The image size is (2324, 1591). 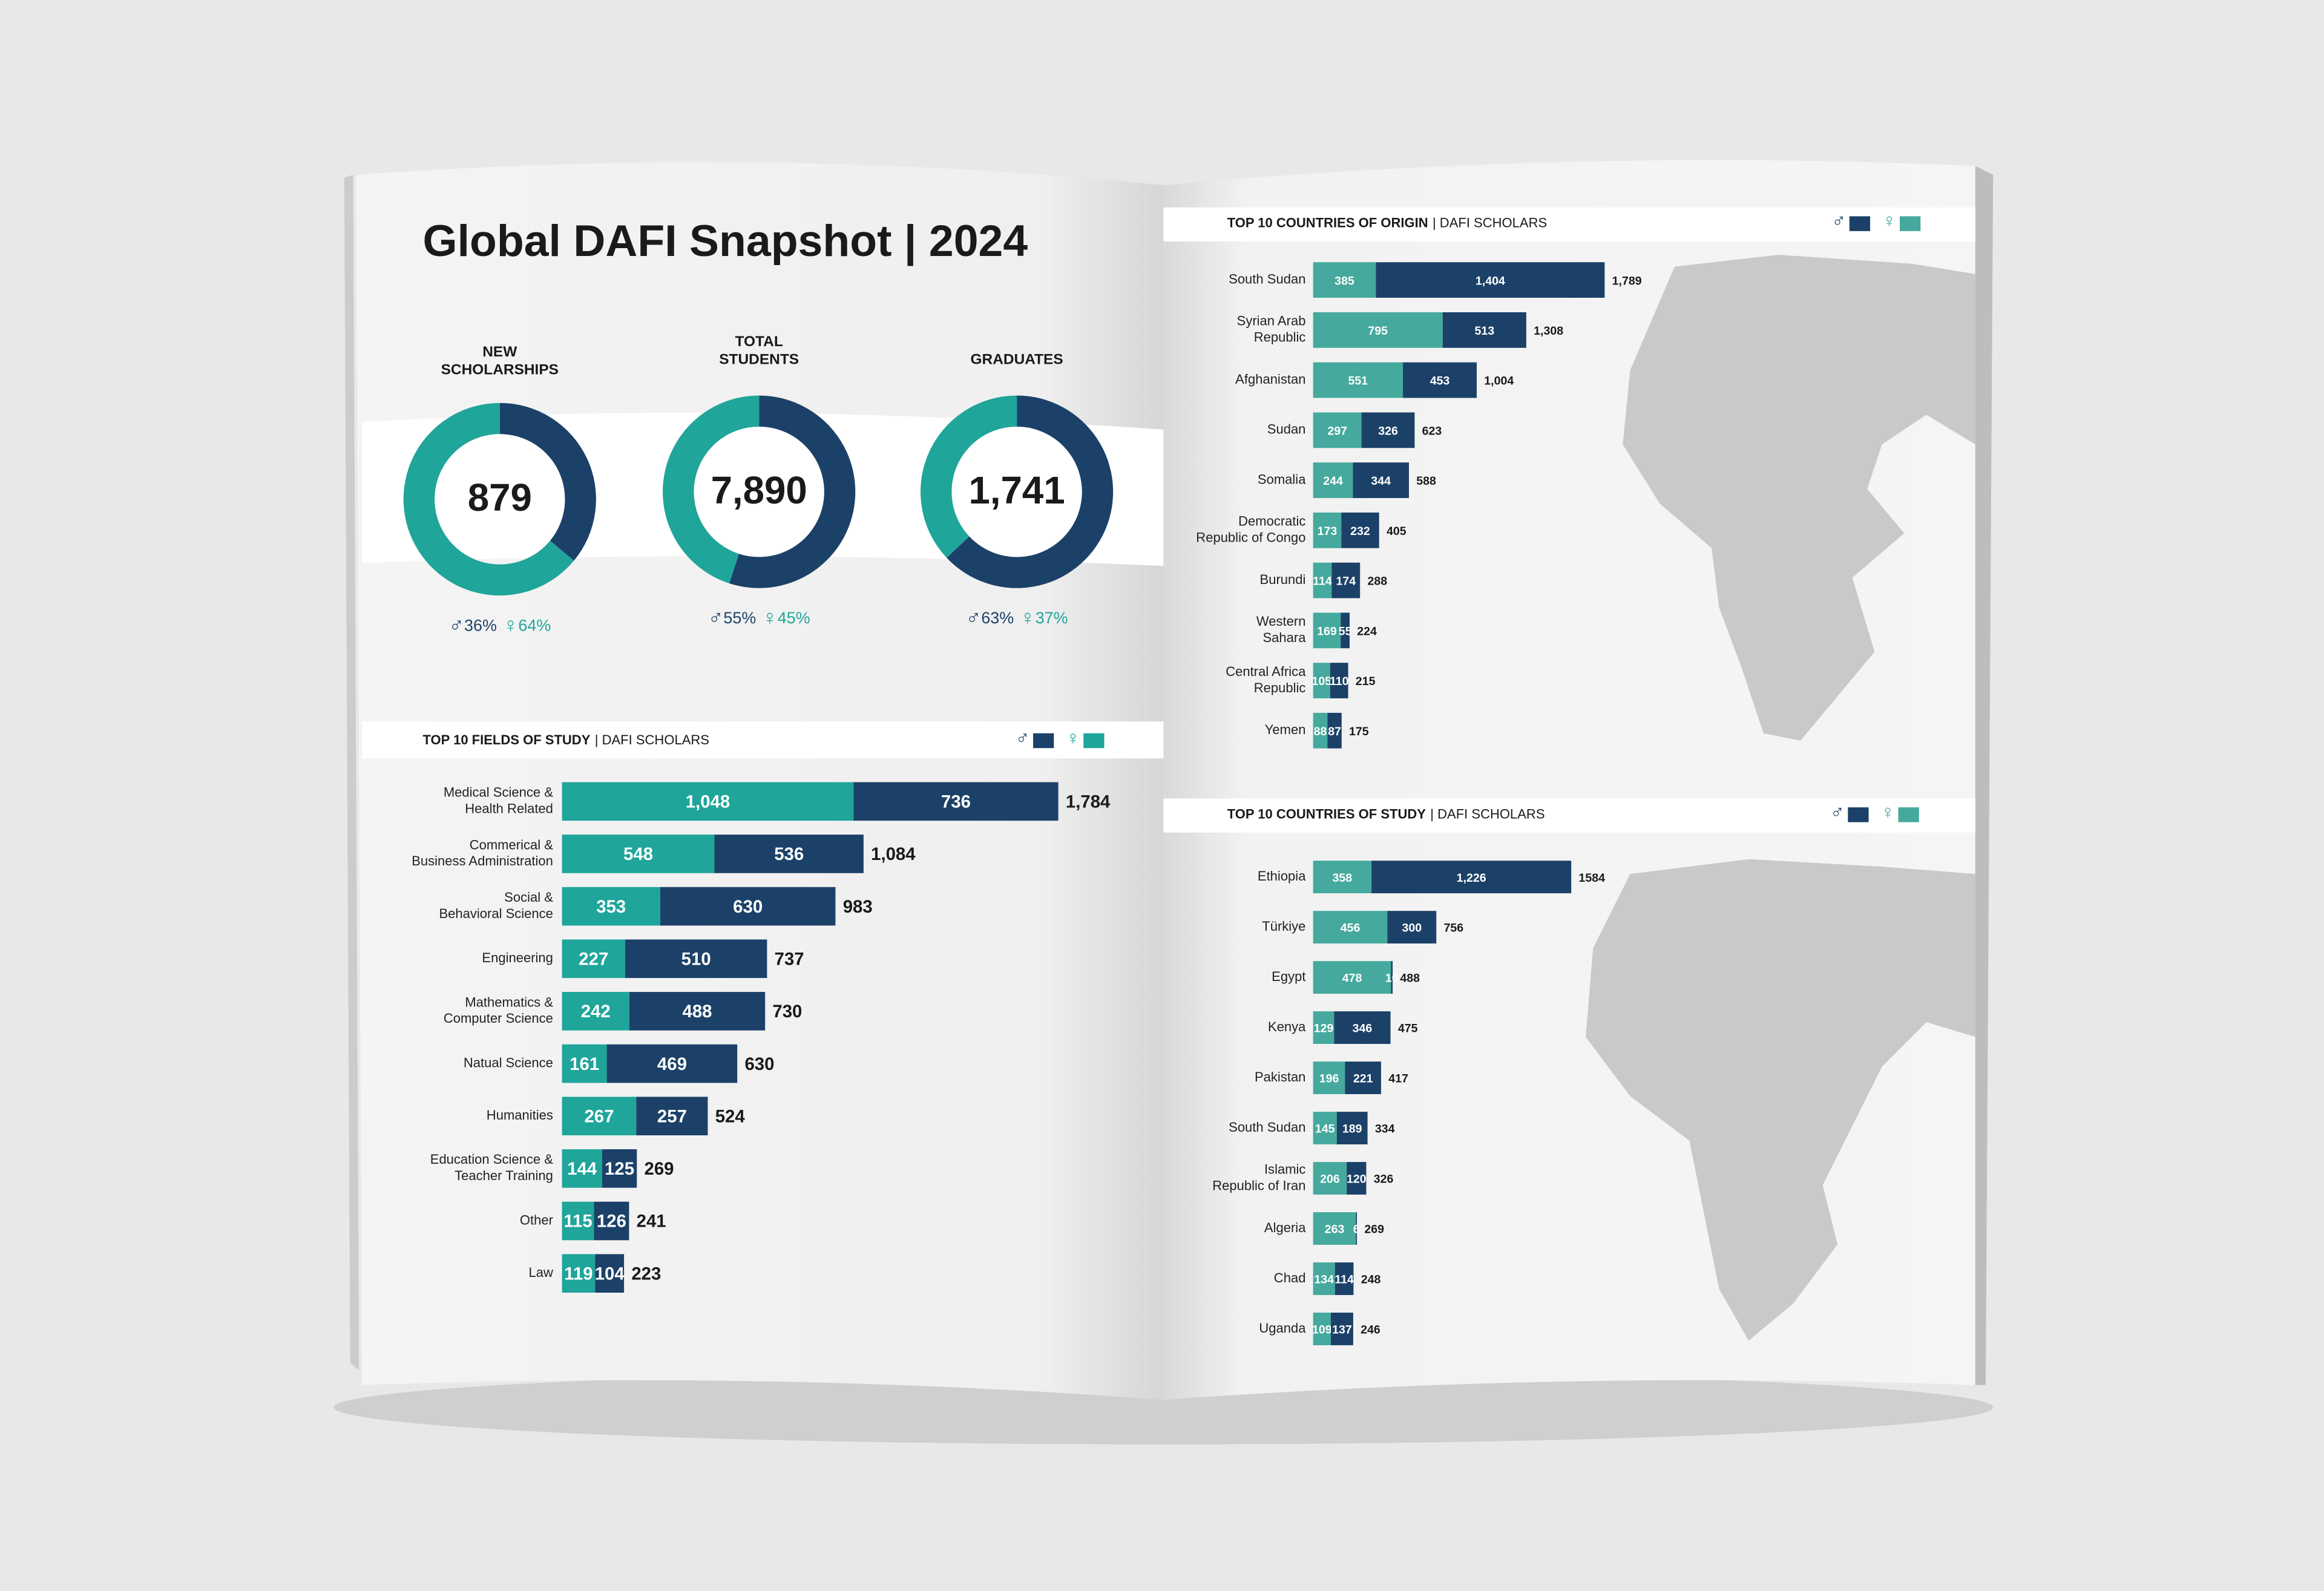 I want to click on value-label: 536, so click(x=789, y=854).